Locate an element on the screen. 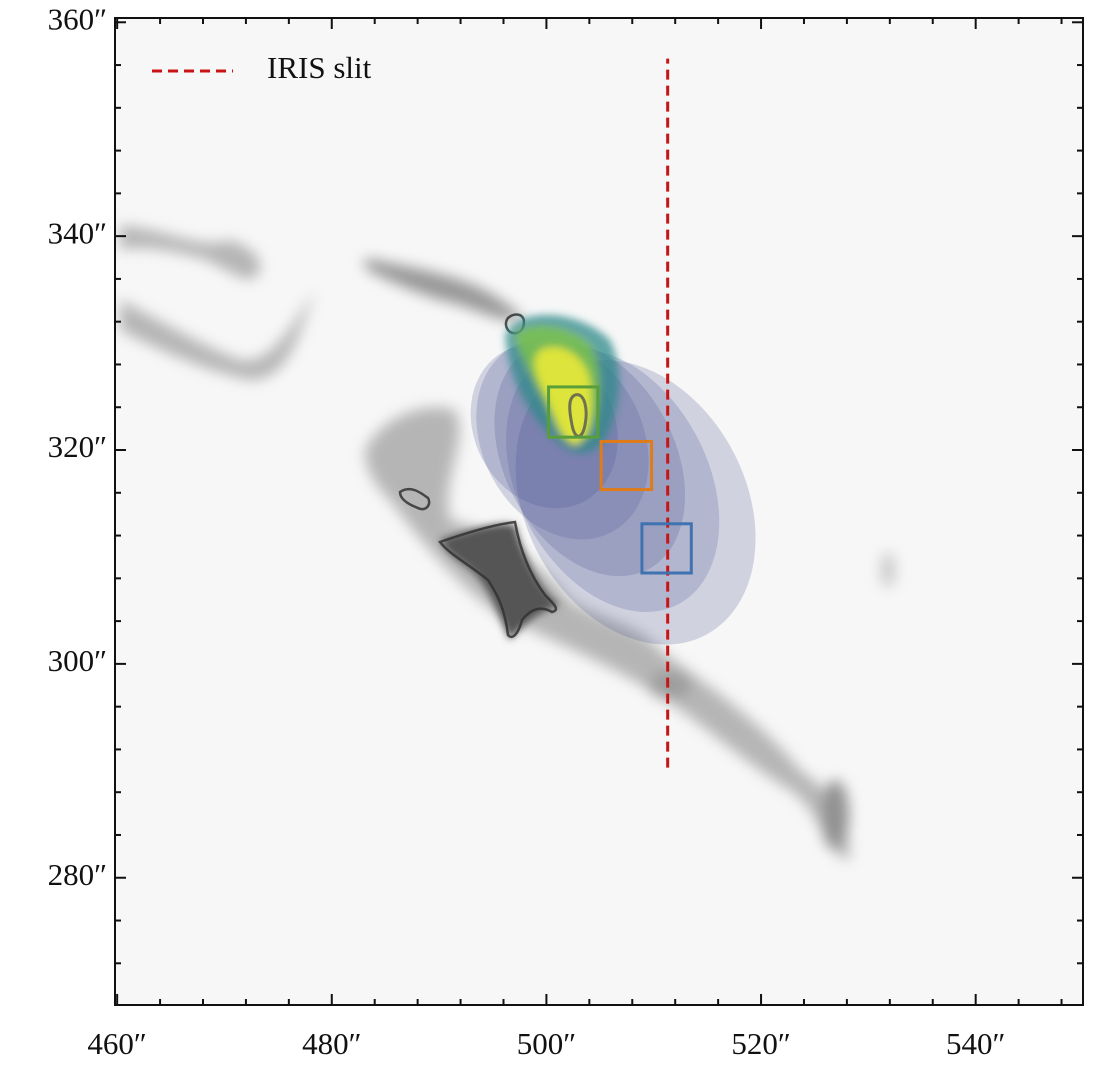  y-tick-label: 300″ is located at coordinates (77, 660).